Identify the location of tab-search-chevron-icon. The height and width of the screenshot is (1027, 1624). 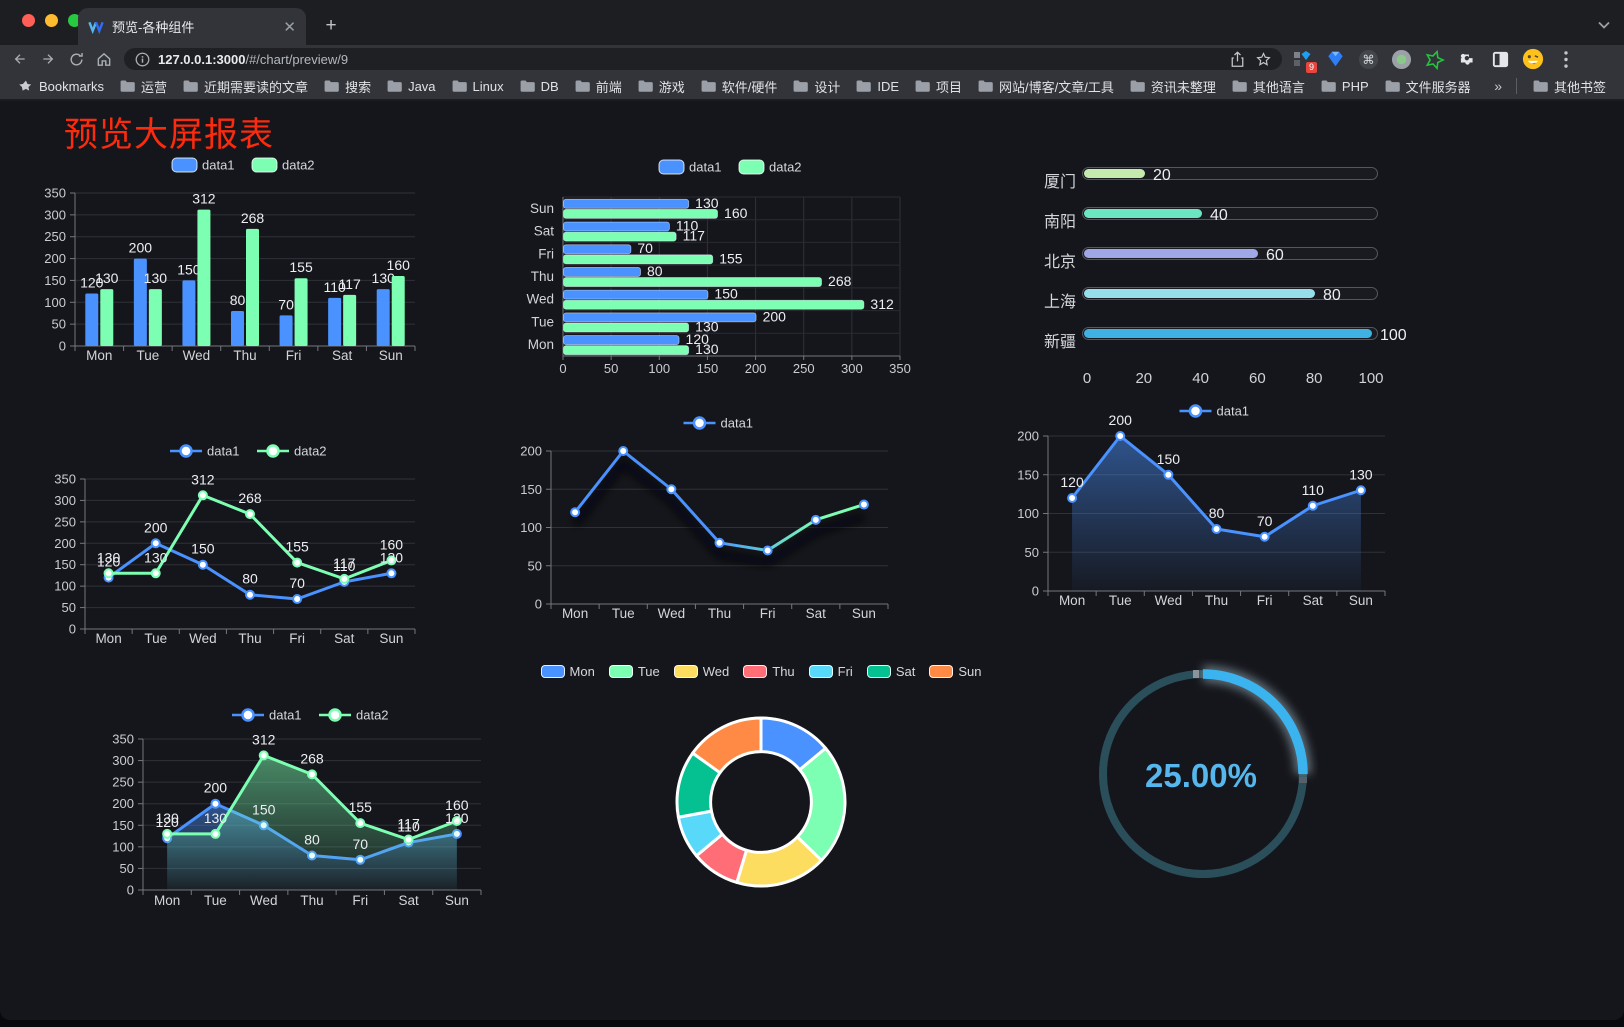
(1604, 25).